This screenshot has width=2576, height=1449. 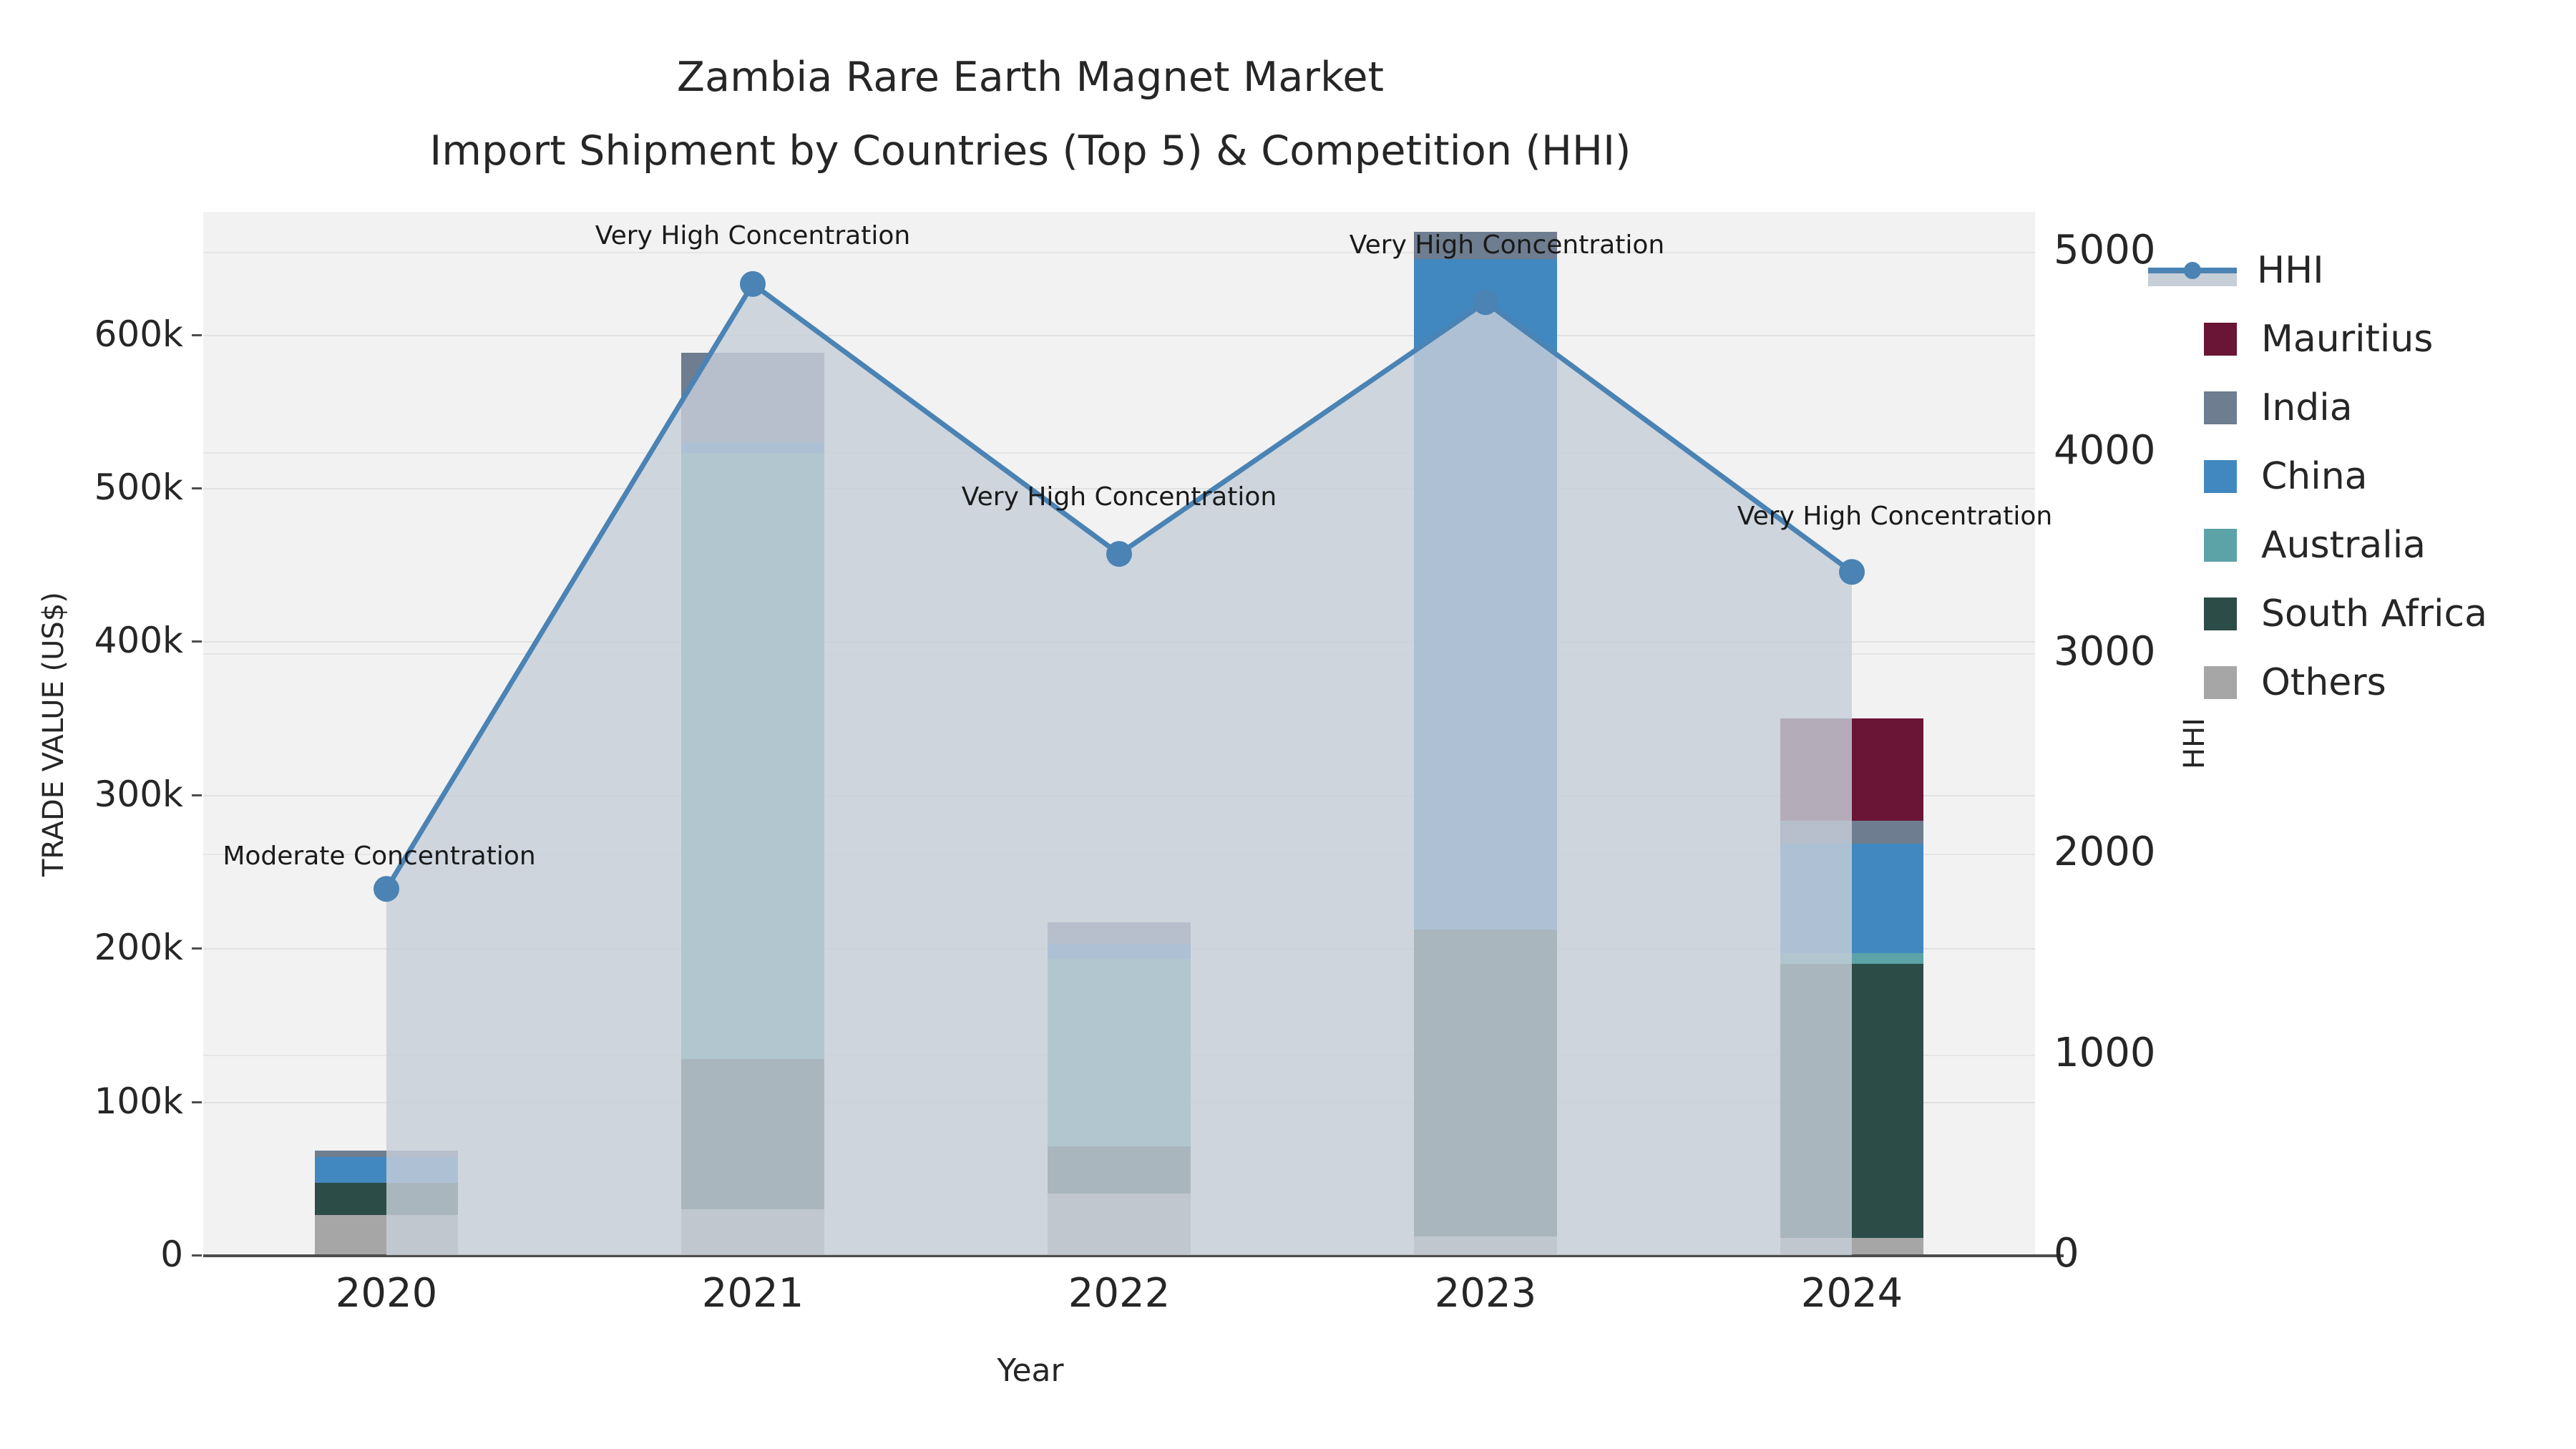 I want to click on y-tick-label-left: 200k, so click(x=138, y=948).